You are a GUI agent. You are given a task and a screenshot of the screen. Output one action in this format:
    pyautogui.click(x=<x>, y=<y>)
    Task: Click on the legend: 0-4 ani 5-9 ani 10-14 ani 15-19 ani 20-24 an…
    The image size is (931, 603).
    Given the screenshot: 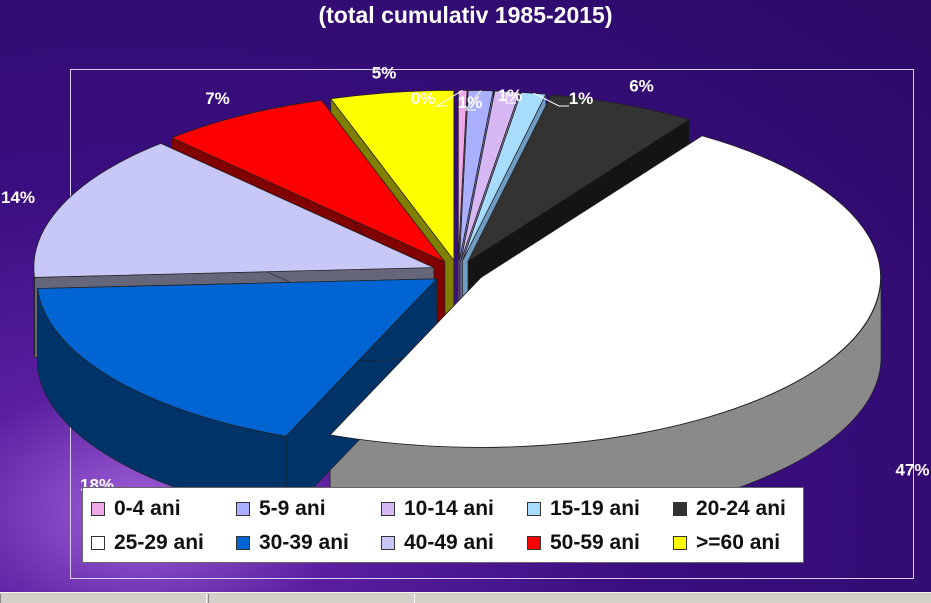 What is the action you would take?
    pyautogui.click(x=443, y=525)
    